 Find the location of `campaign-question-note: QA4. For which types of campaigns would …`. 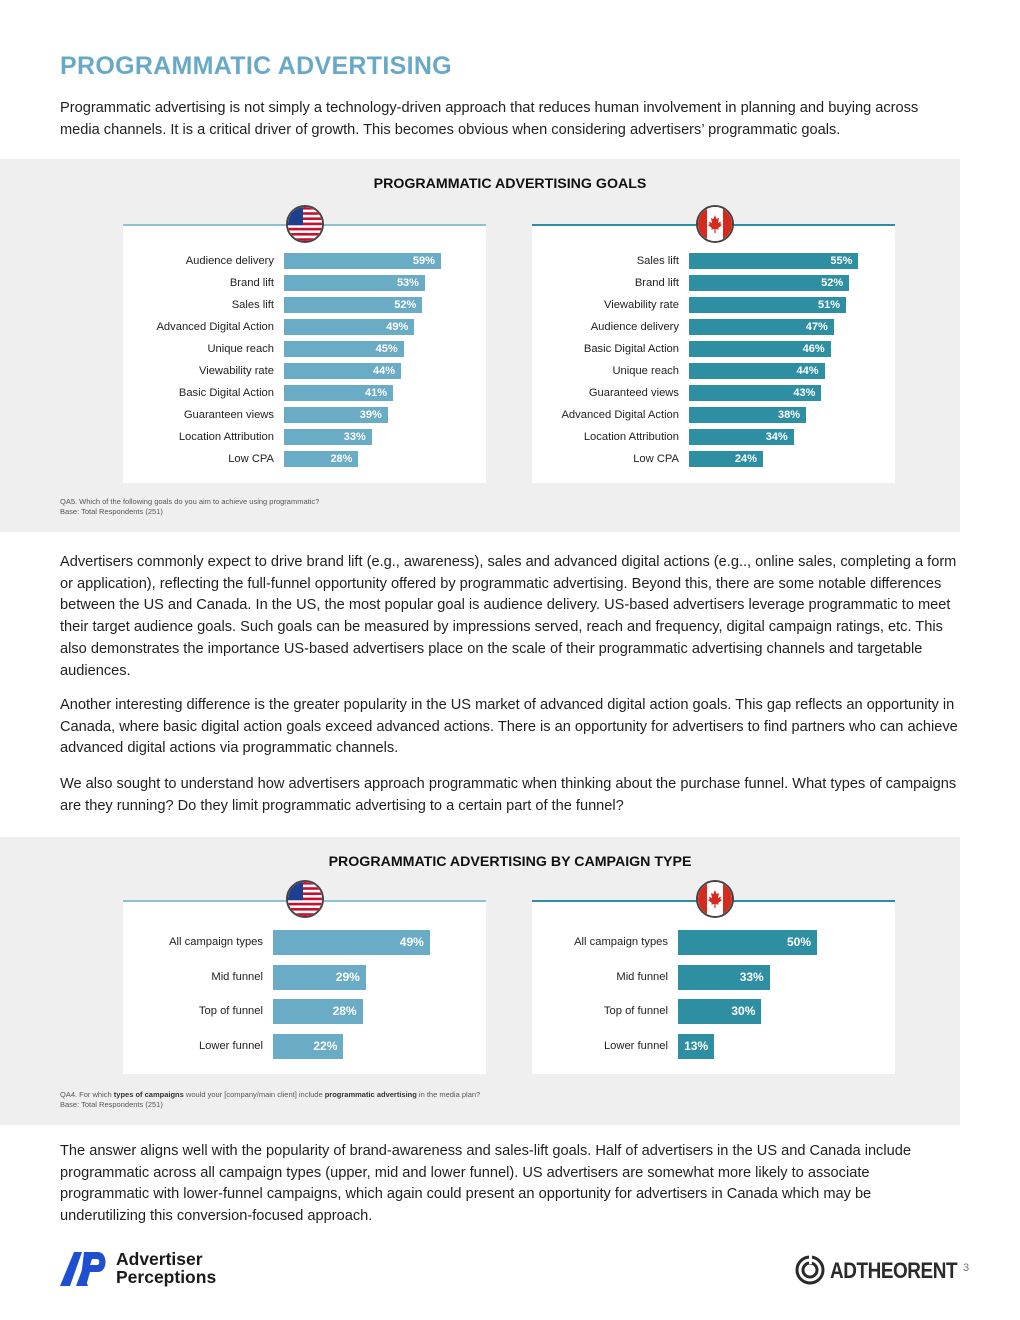

campaign-question-note: QA4. For which types of campaigns would … is located at coordinates (270, 1094).